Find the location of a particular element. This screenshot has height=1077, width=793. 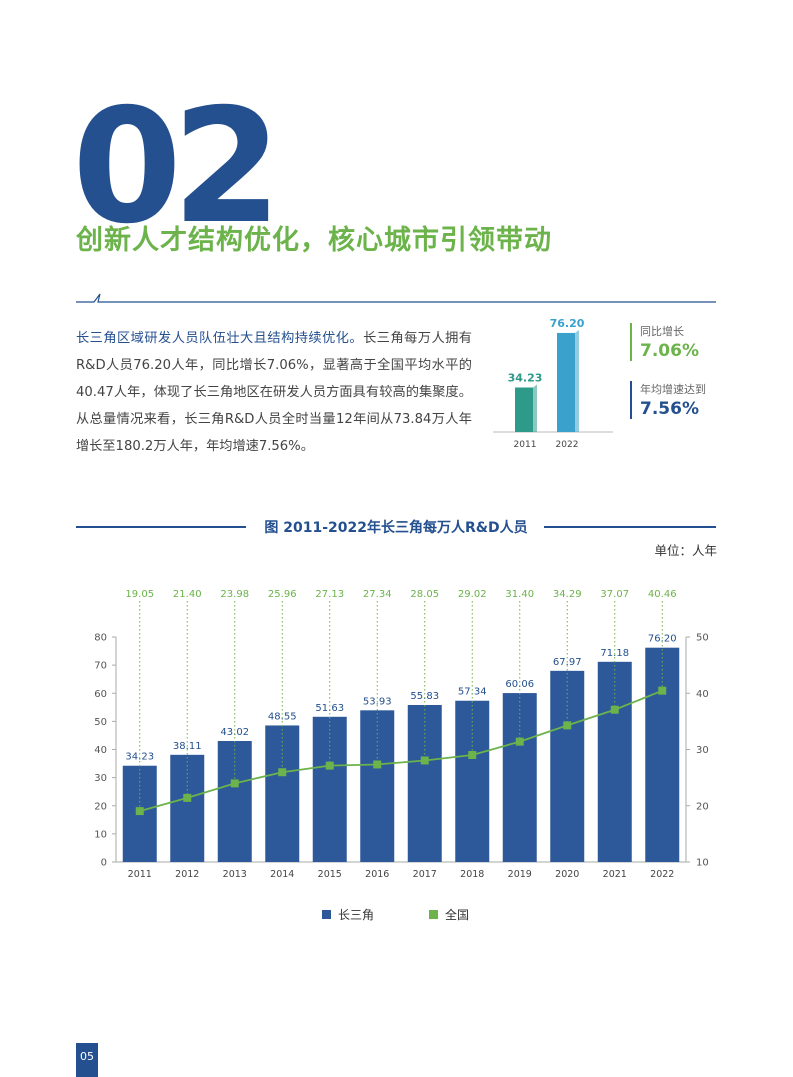

bar-label-2017: 55.83 is located at coordinates (424, 696).